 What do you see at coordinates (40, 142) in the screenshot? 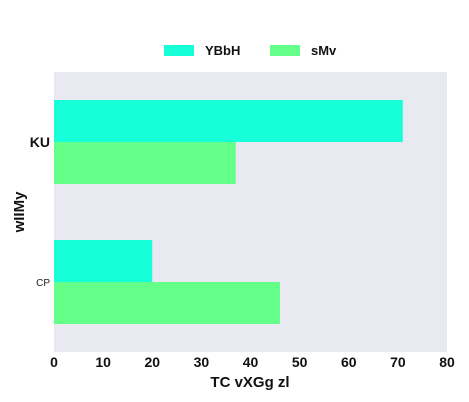
I see `y-tick-label: KU` at bounding box center [40, 142].